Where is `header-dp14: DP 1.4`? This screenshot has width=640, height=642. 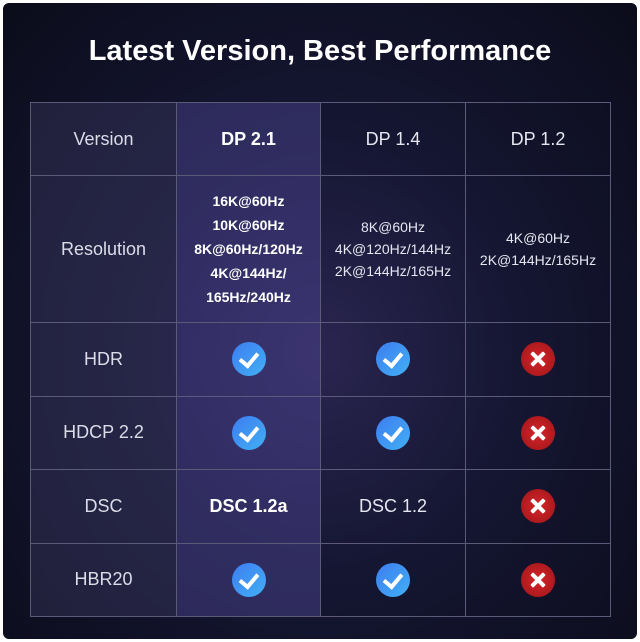 header-dp14: DP 1.4 is located at coordinates (393, 139).